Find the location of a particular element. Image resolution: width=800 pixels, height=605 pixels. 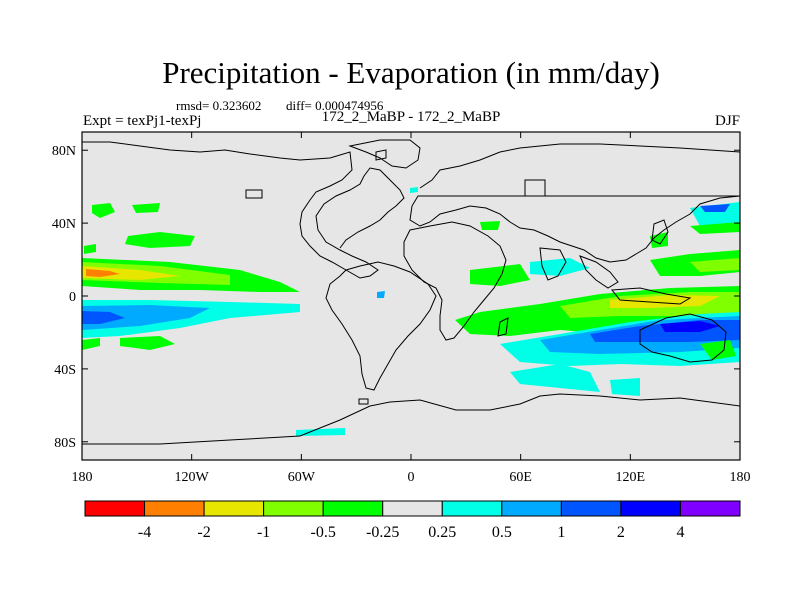

africa-green-patch is located at coordinates (500, 275).